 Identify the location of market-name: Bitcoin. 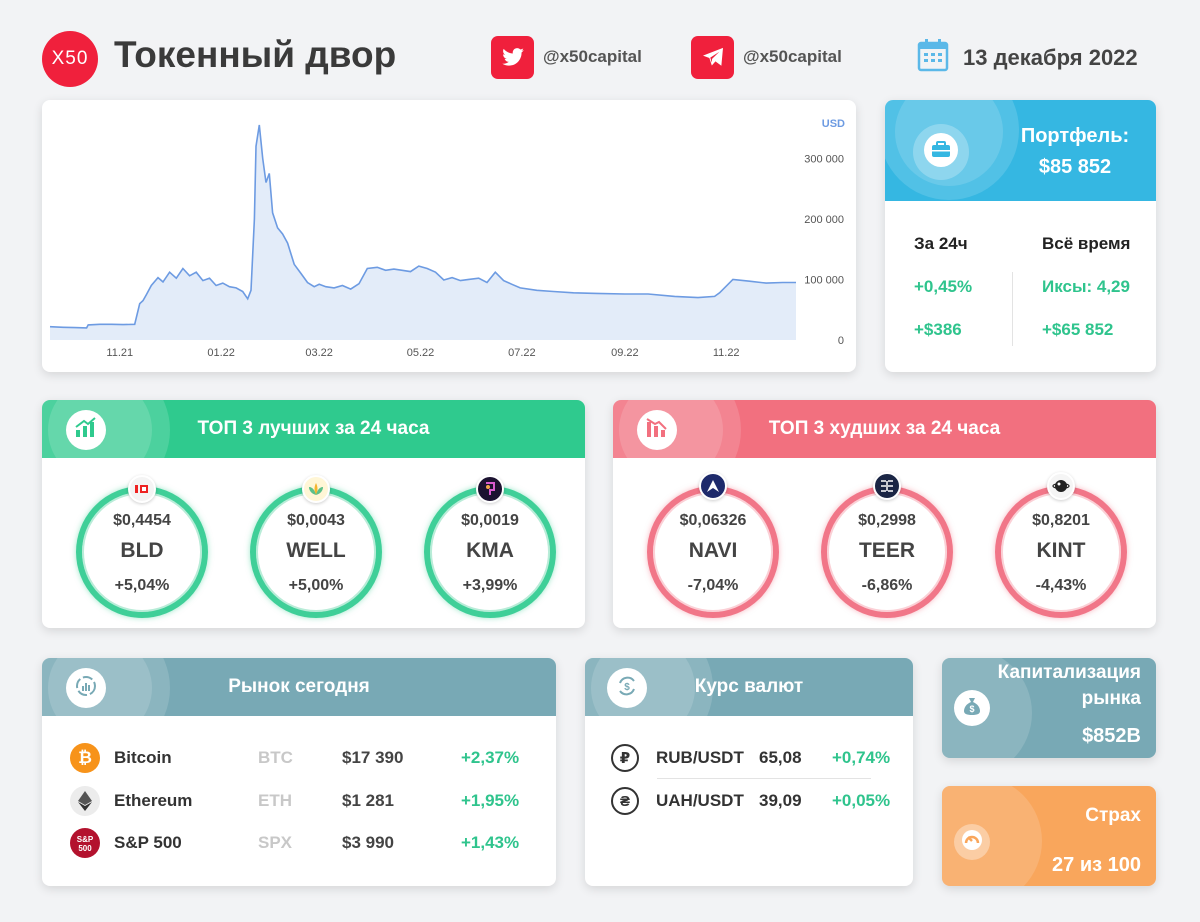
(143, 757).